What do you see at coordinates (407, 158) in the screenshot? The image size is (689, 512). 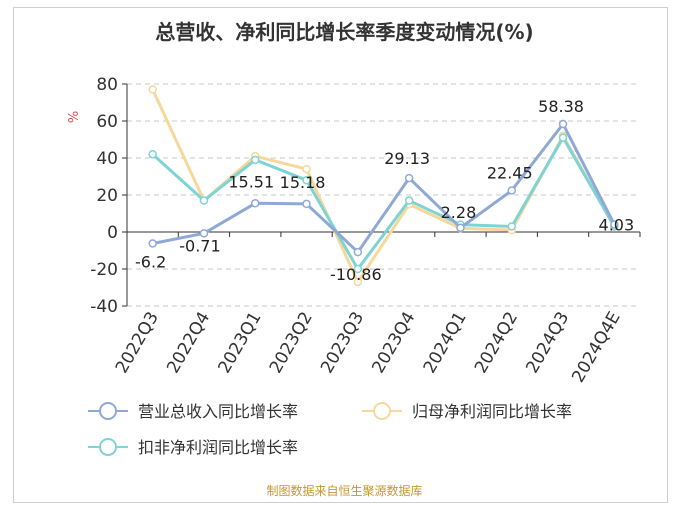 I see `data-label: 29.13` at bounding box center [407, 158].